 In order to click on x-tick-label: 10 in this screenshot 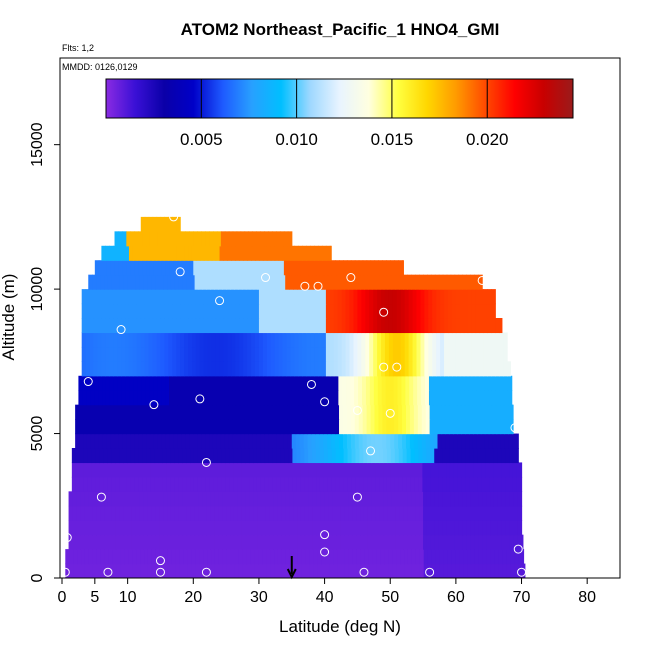, I will do `click(128, 597)`.